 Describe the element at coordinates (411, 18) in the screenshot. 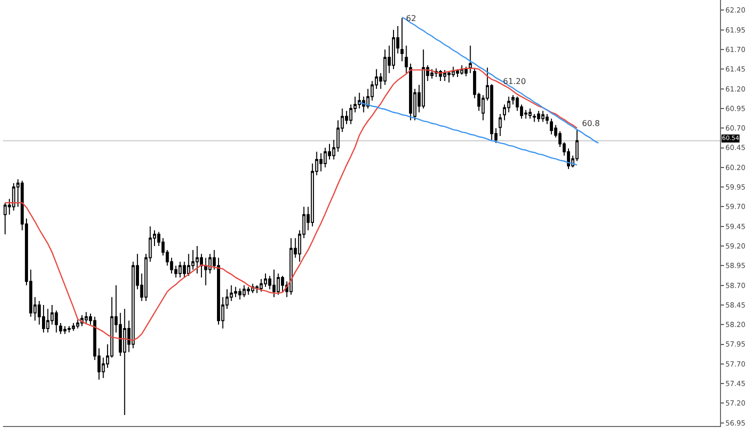

I see `annotation: 62` at that location.